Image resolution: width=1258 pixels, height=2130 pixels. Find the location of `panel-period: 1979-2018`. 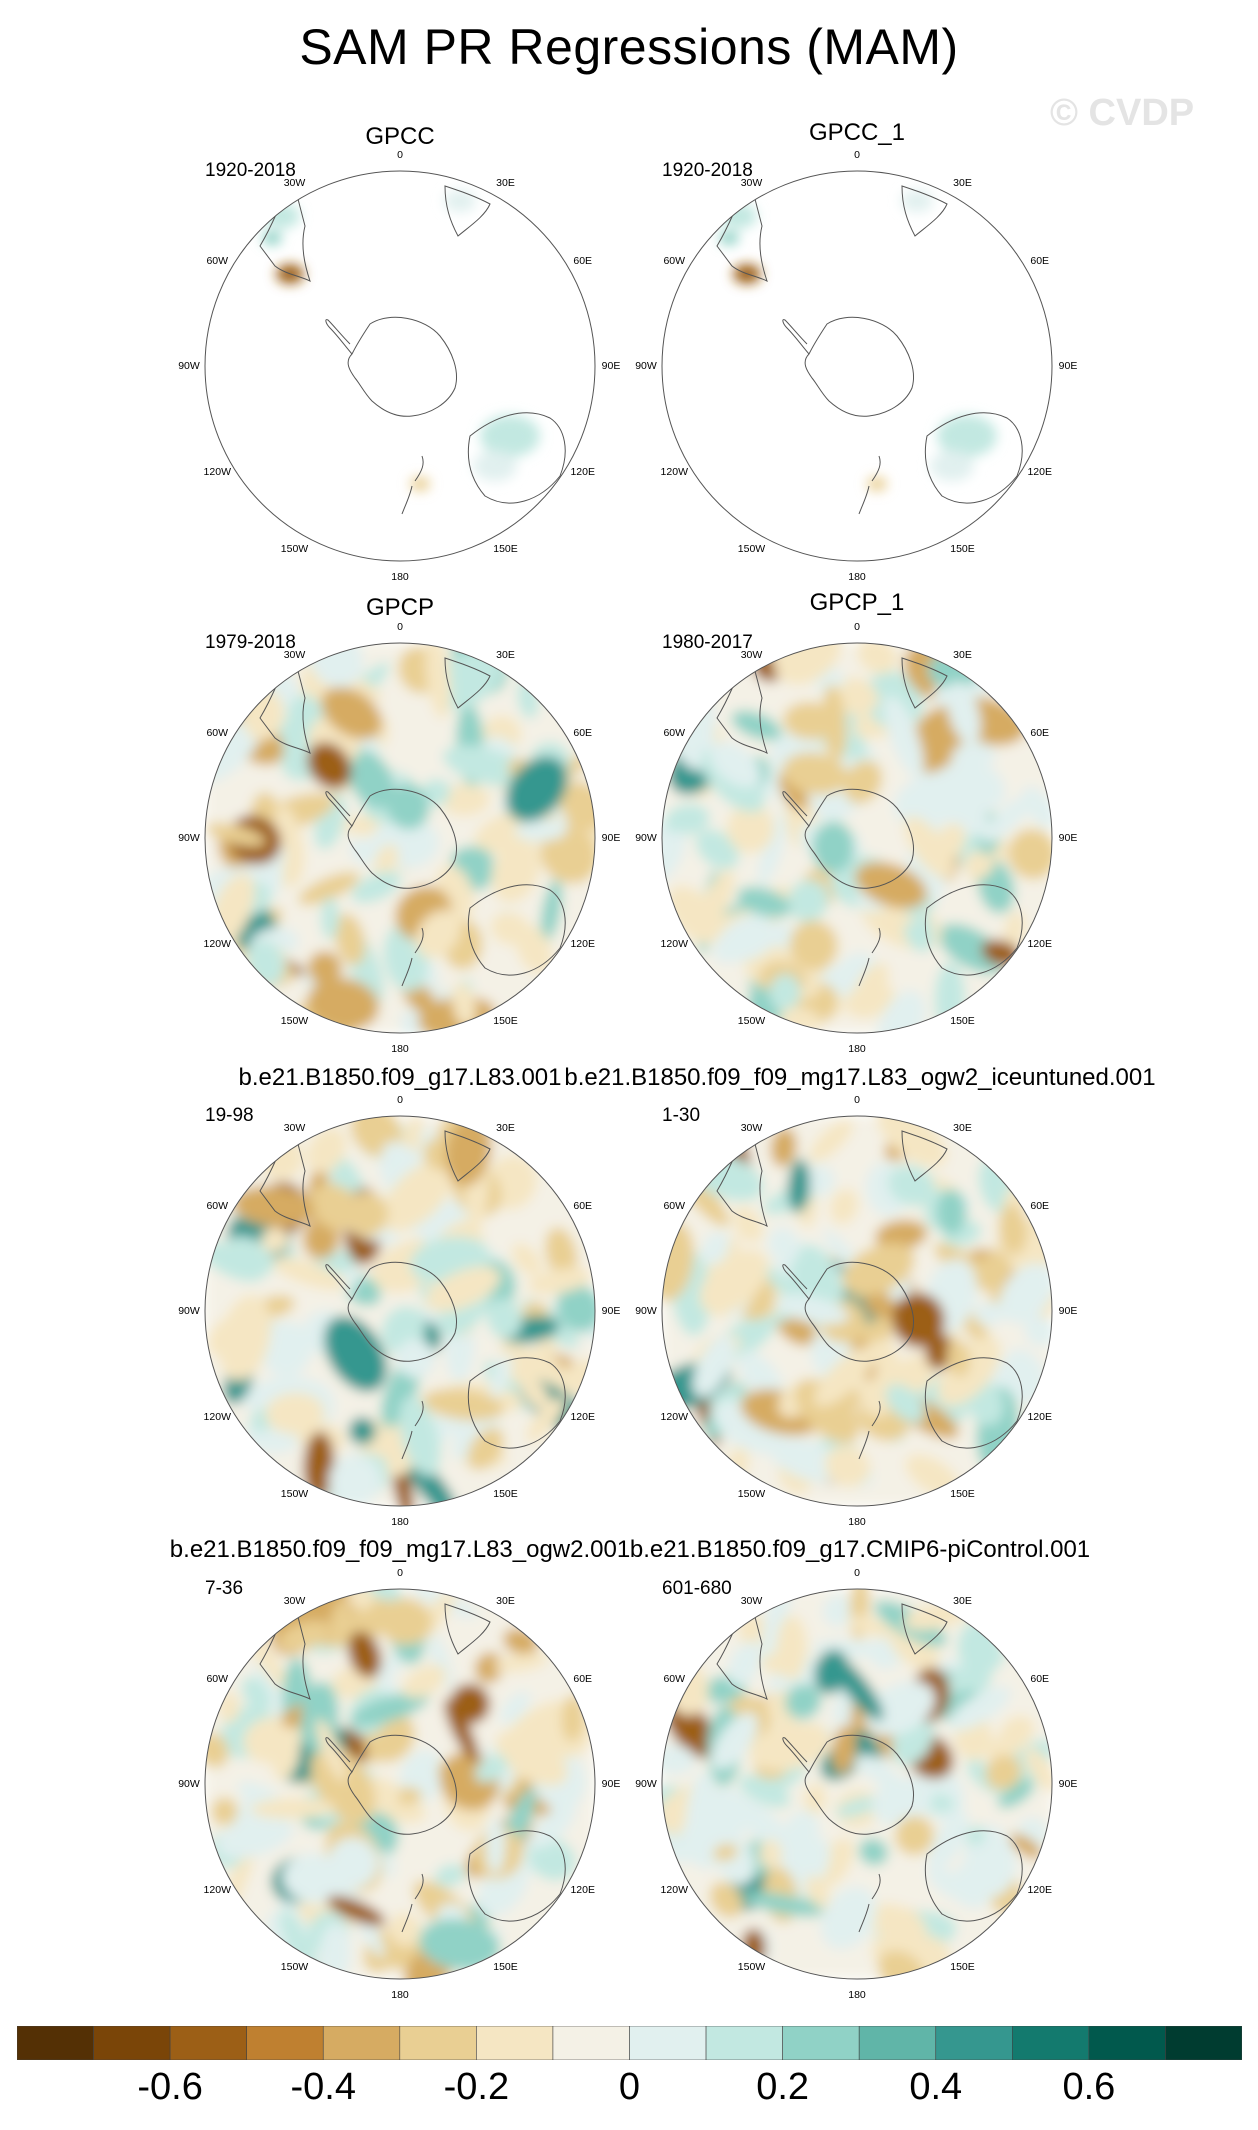

panel-period: 1979-2018 is located at coordinates (250, 642).